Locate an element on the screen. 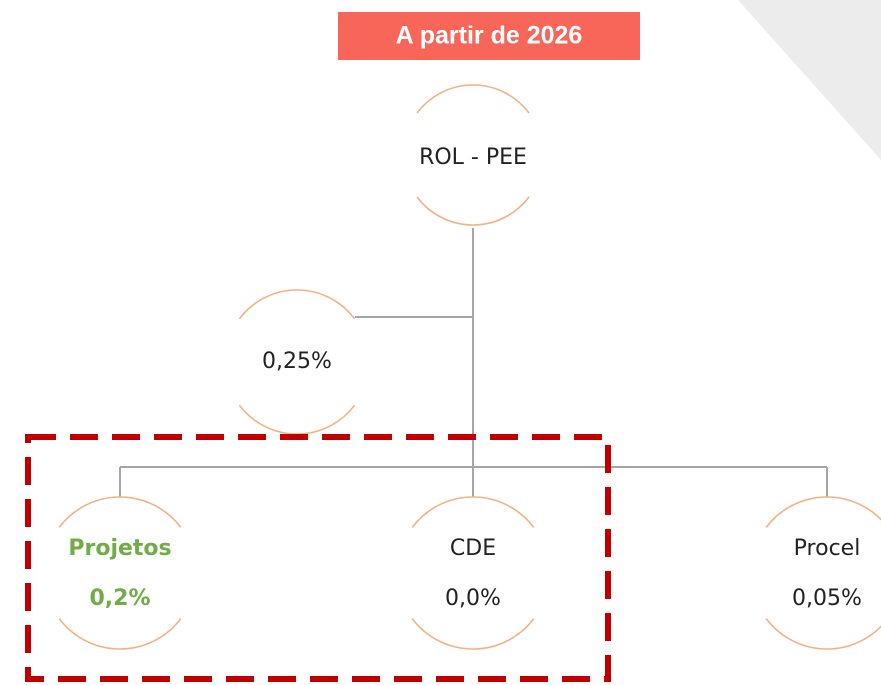 Image resolution: width=881 pixels, height=685 pixels. node-value: 0,2% is located at coordinates (119, 598).